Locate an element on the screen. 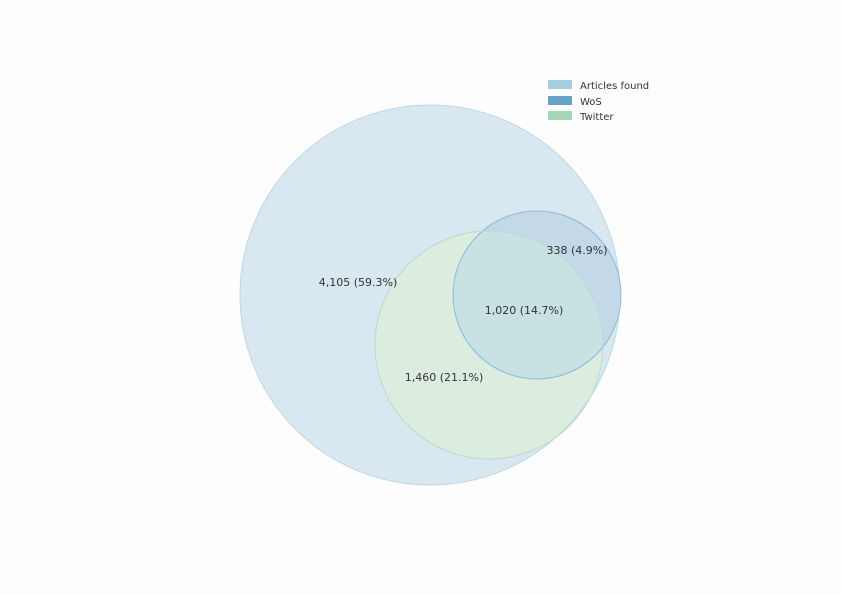 The height and width of the screenshot is (595, 841). wos-twitter-overlap is located at coordinates (528, 305).